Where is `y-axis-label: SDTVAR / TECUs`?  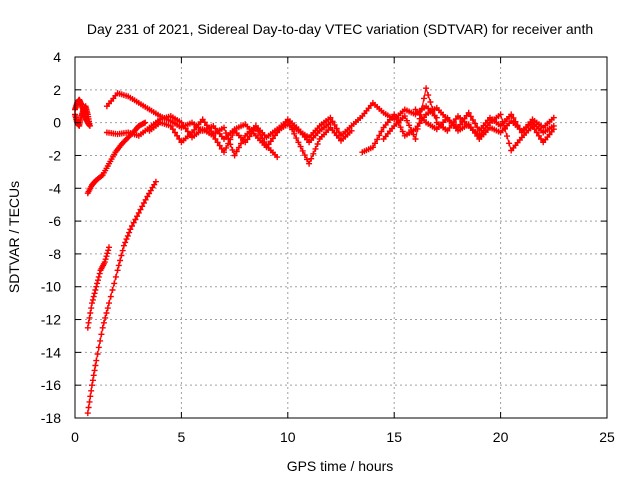
y-axis-label: SDTVAR / TECUs is located at coordinates (14, 237).